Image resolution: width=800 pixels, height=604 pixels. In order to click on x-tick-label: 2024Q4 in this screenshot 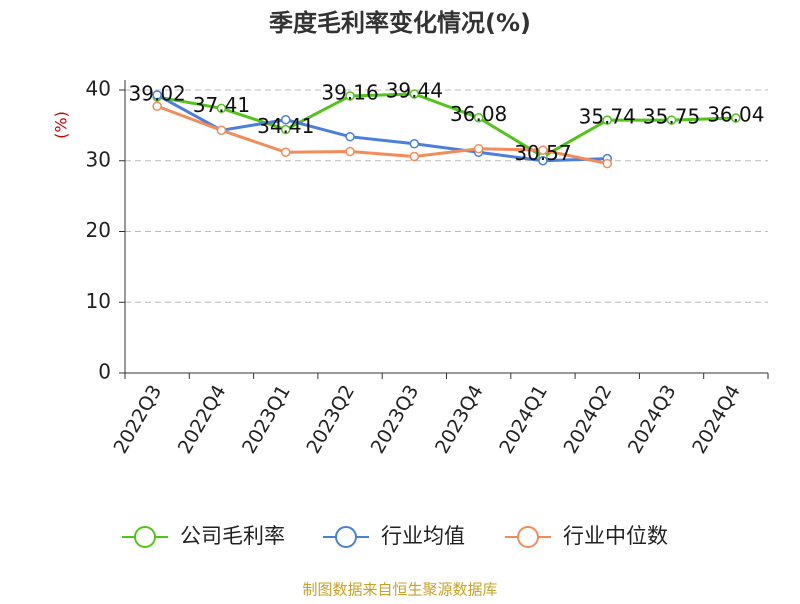, I will do `click(716, 419)`.